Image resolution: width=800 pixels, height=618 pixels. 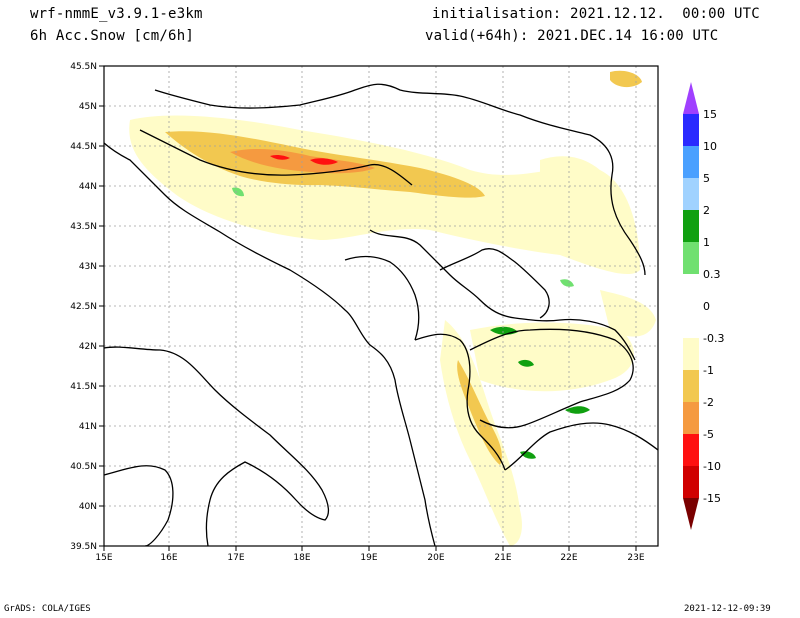 What do you see at coordinates (712, 274) in the screenshot?
I see `colorbar-label: 0.3` at bounding box center [712, 274].